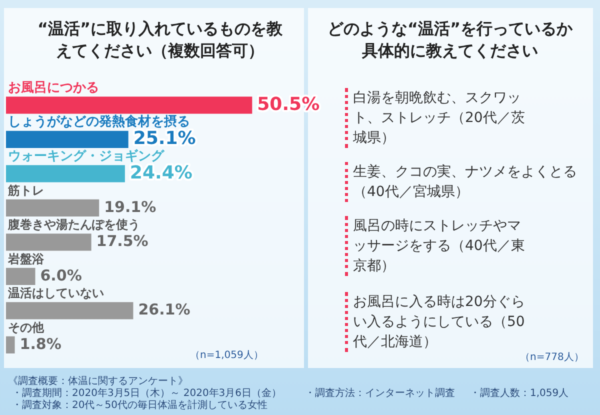 The width and height of the screenshot is (600, 415). I want to click on y-tick-label: その他, so click(26, 327).